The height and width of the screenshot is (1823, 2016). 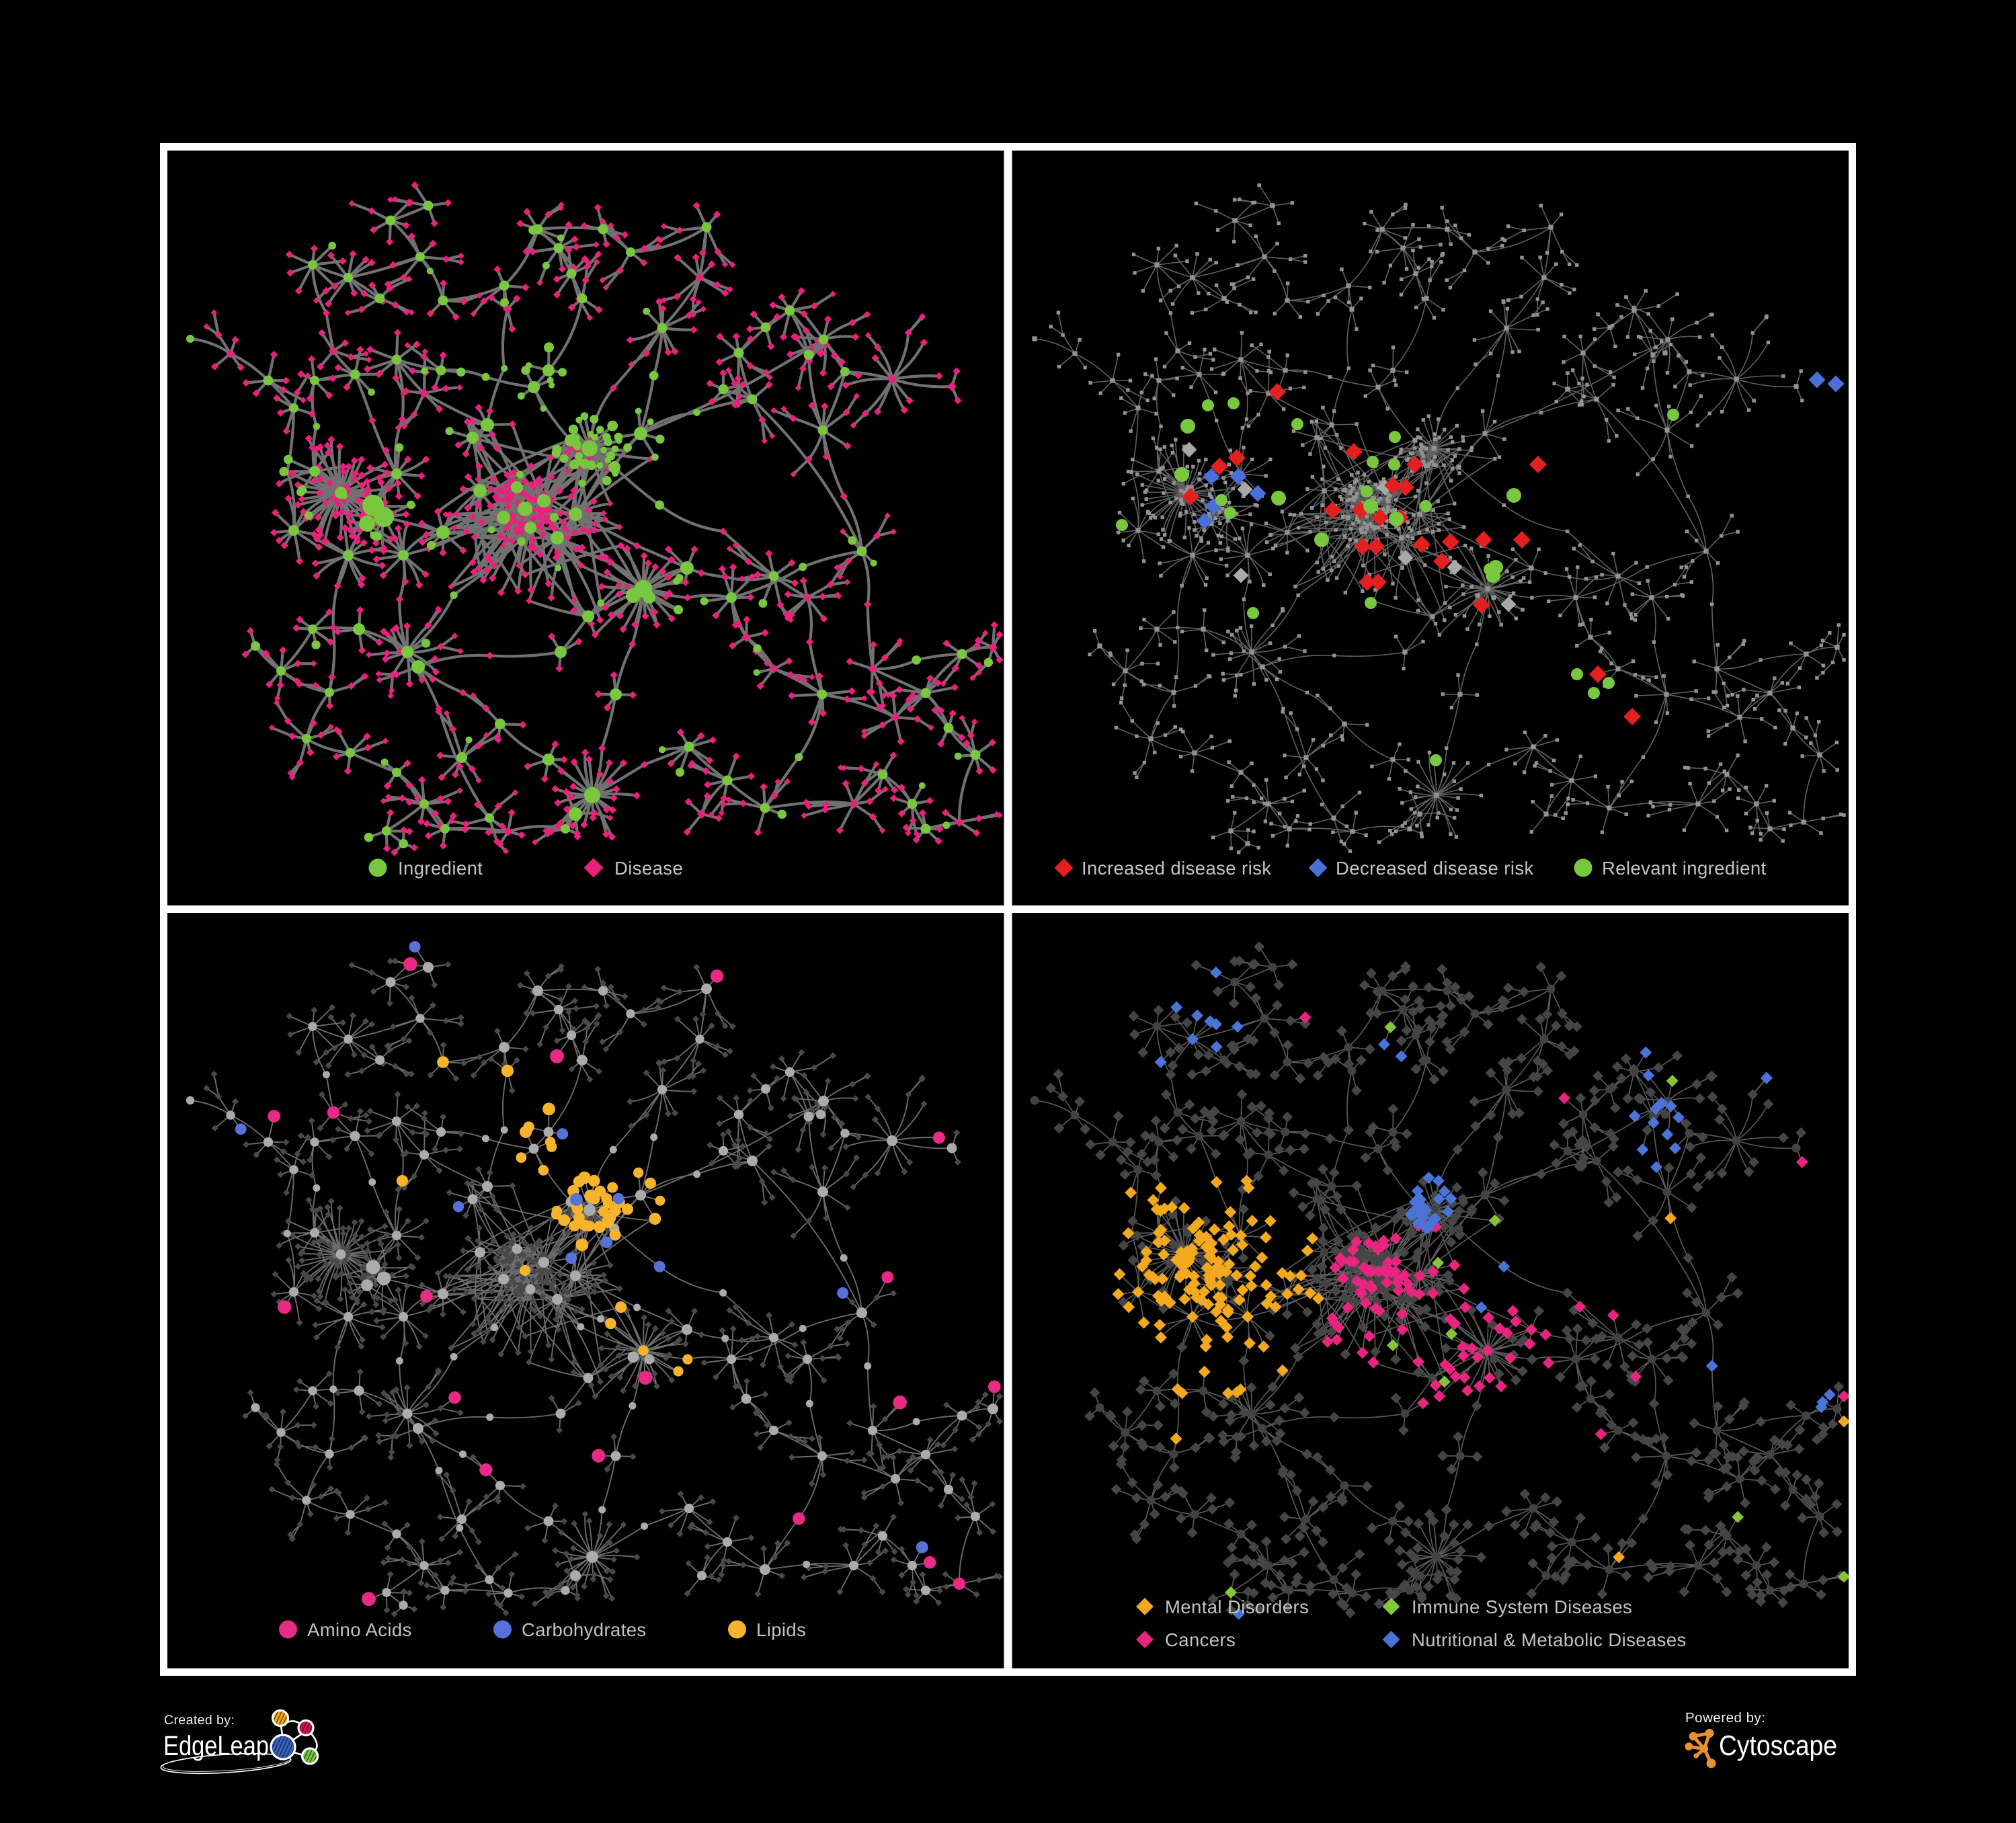 I want to click on svg-text: Amino Acids, so click(x=359, y=1629).